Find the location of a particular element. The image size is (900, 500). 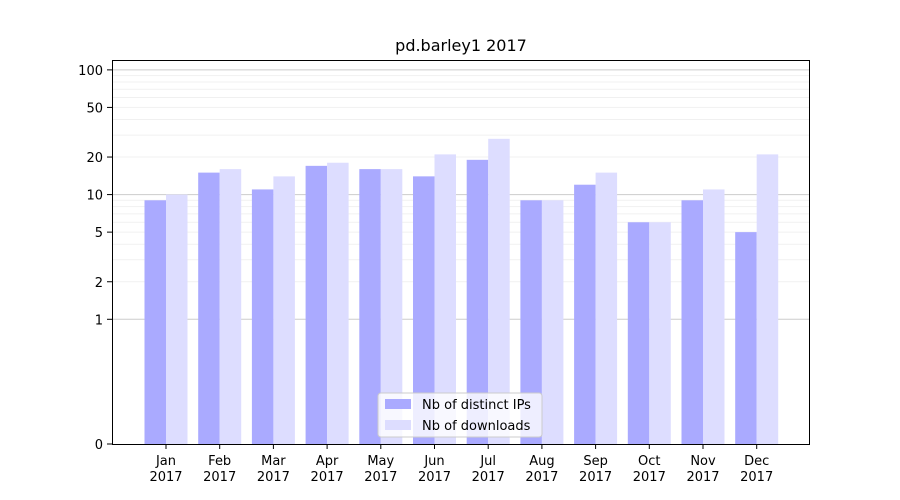

x-tick-label: Dec 2017 is located at coordinates (756, 469).